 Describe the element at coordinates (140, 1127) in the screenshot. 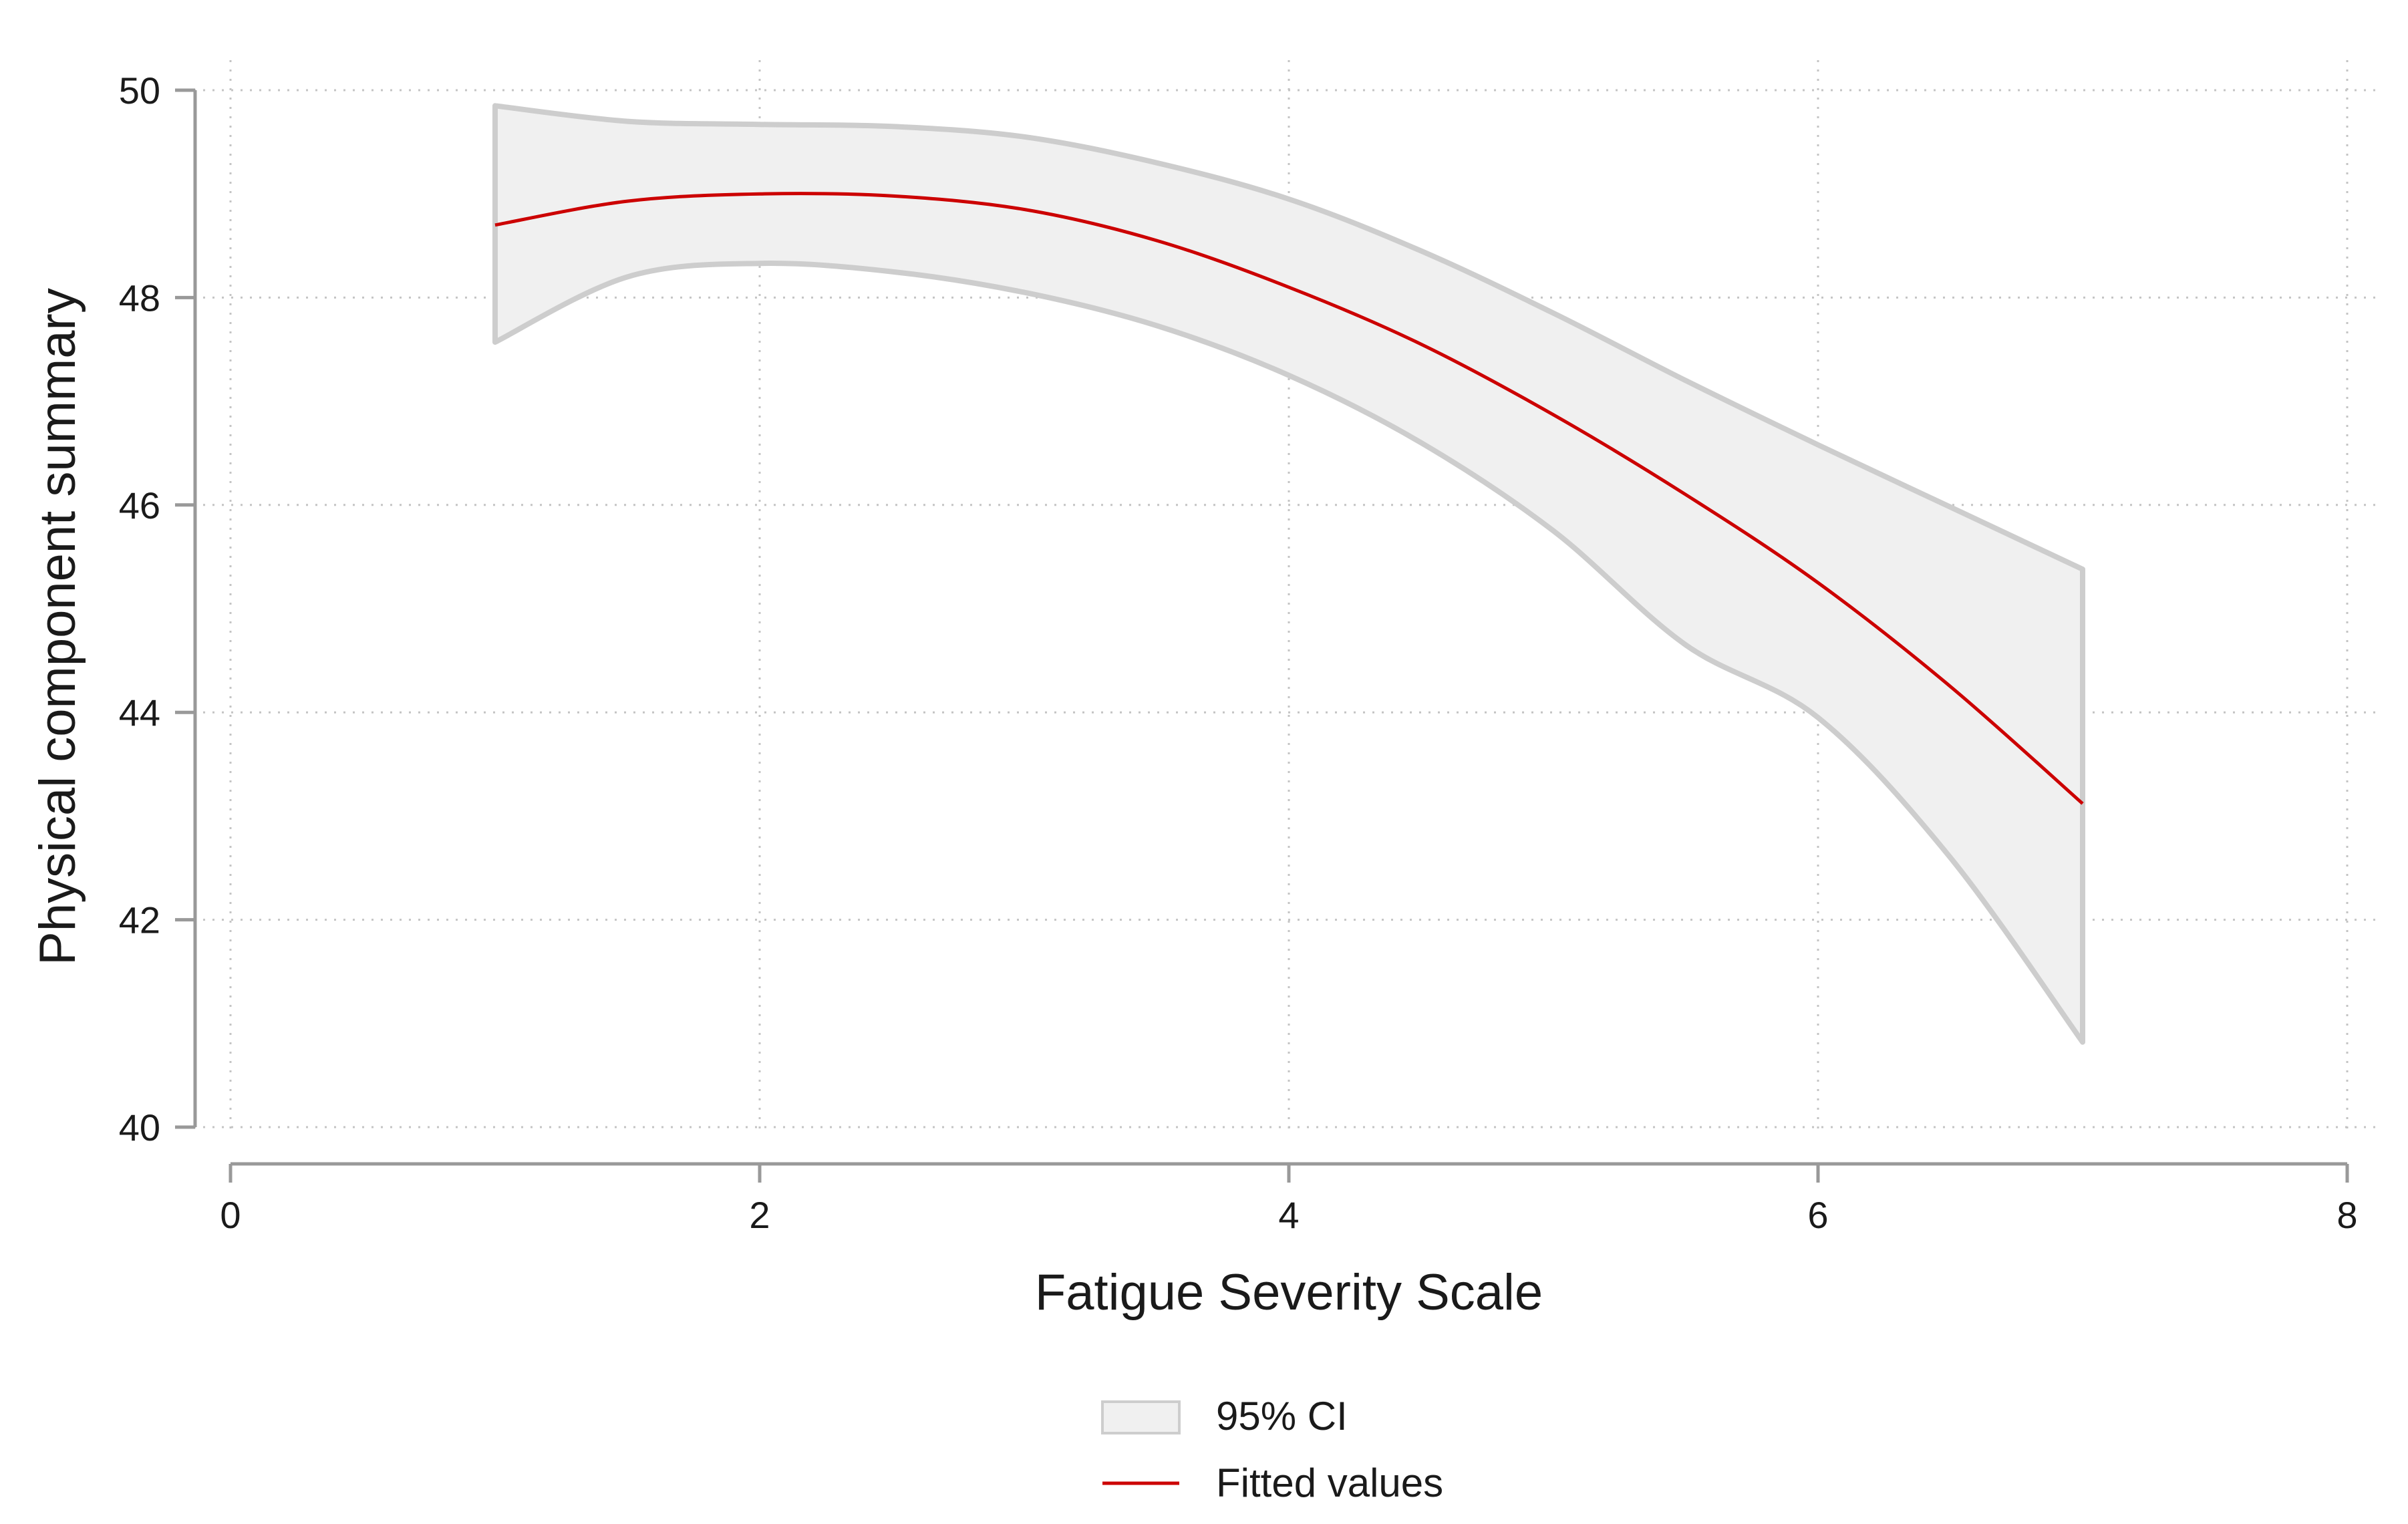

I see `y-tick-label: 40` at that location.